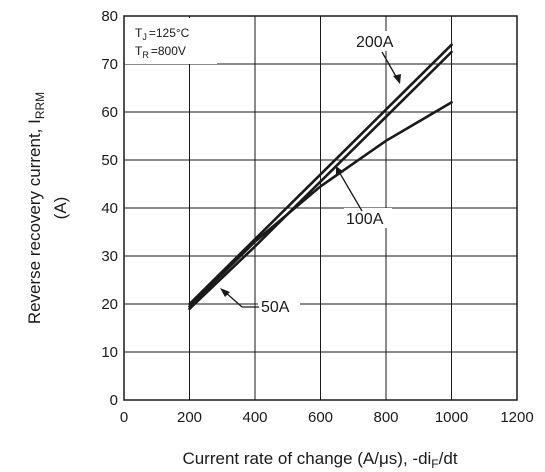 The height and width of the screenshot is (472, 545). Describe the element at coordinates (160, 52) in the screenshot. I see `condition-tr: TR =800V` at that location.